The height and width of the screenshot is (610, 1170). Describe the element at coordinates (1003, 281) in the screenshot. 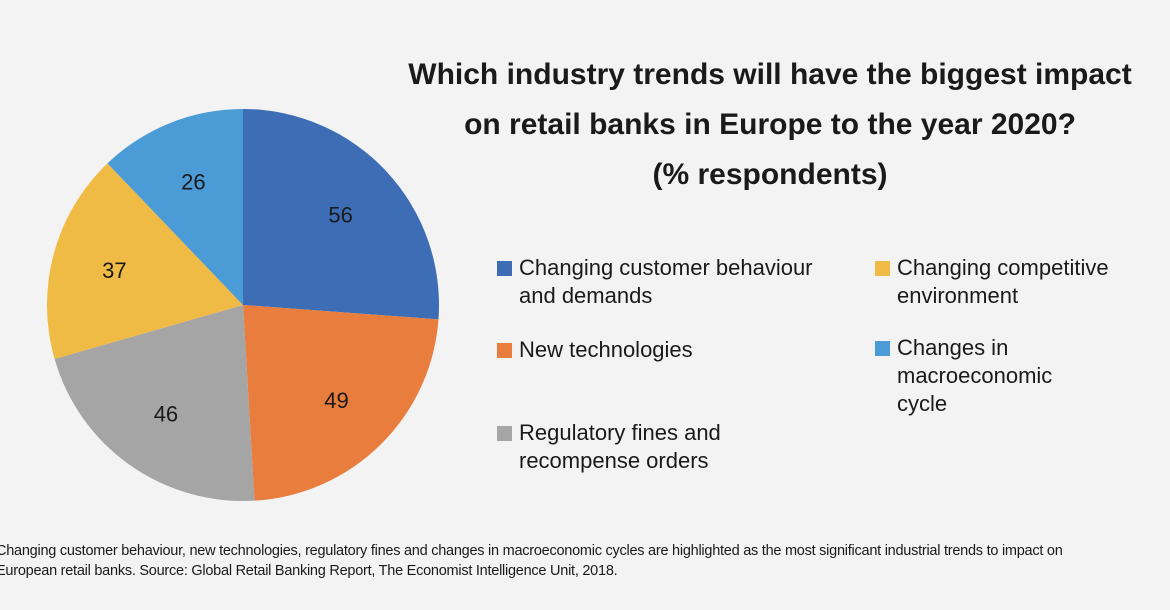

I see `legend-label: Changing competitive environment` at that location.